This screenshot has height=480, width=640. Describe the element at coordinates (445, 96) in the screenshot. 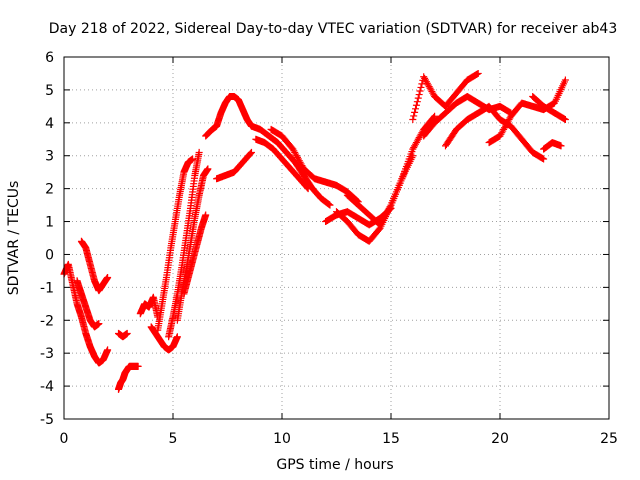

I see `series-s20` at that location.